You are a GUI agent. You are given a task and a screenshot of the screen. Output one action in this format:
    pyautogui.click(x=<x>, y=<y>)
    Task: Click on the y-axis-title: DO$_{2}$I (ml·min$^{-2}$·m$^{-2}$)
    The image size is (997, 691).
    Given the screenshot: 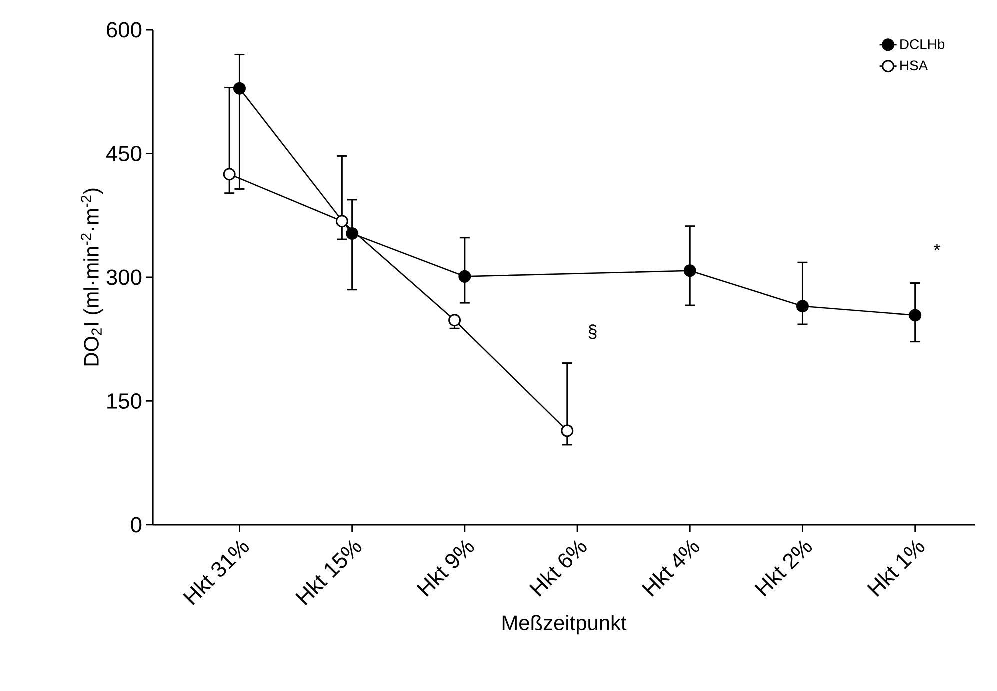 What is the action you would take?
    pyautogui.click(x=92, y=277)
    